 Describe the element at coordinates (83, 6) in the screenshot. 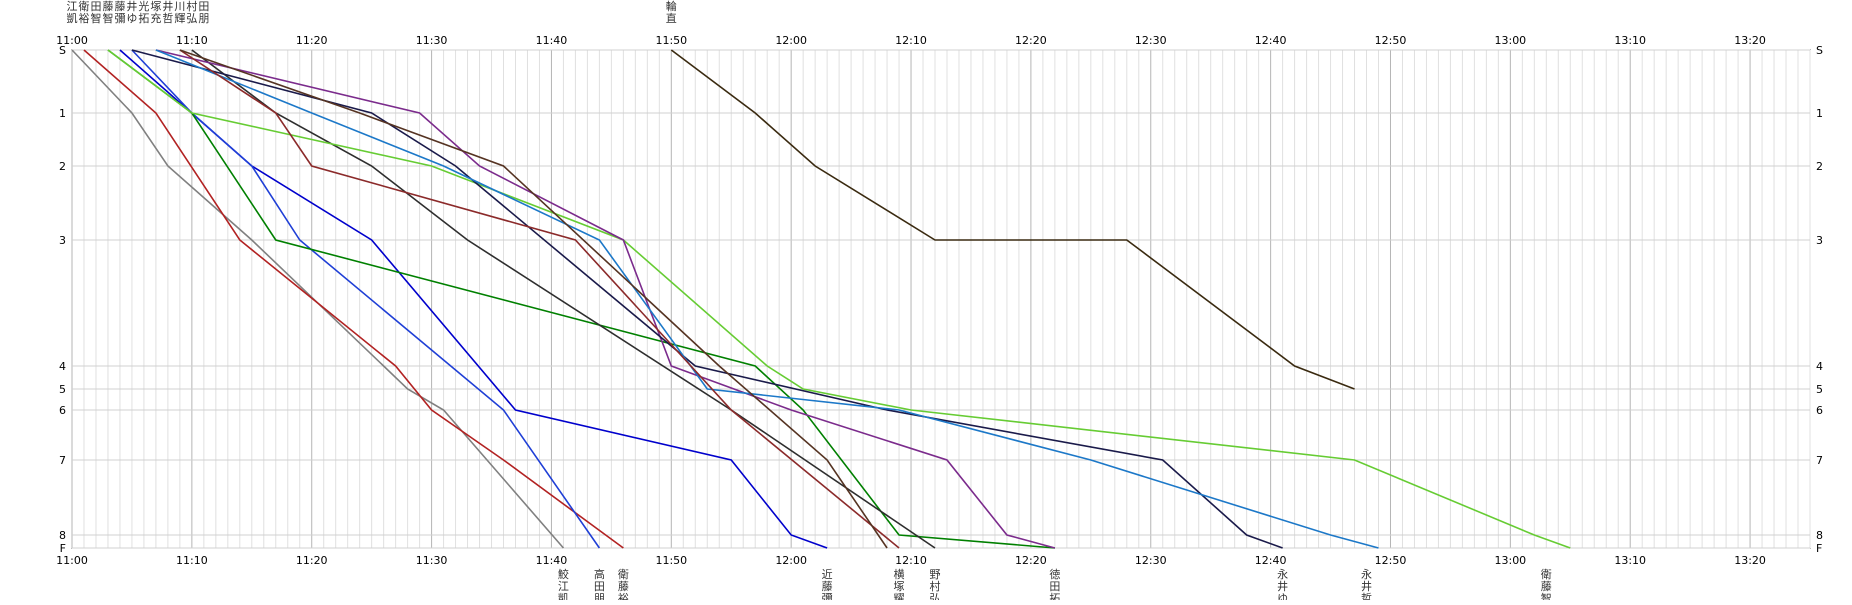

I see `top-runner-label-char: 衛` at that location.